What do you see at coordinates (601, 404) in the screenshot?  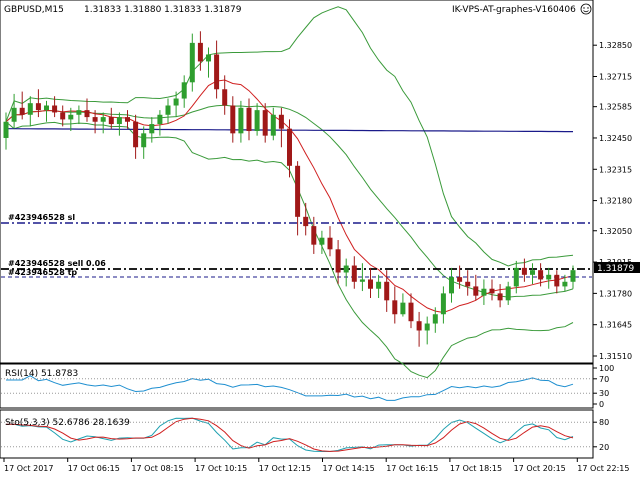 I see `rsi-tick-label: 0` at bounding box center [601, 404].